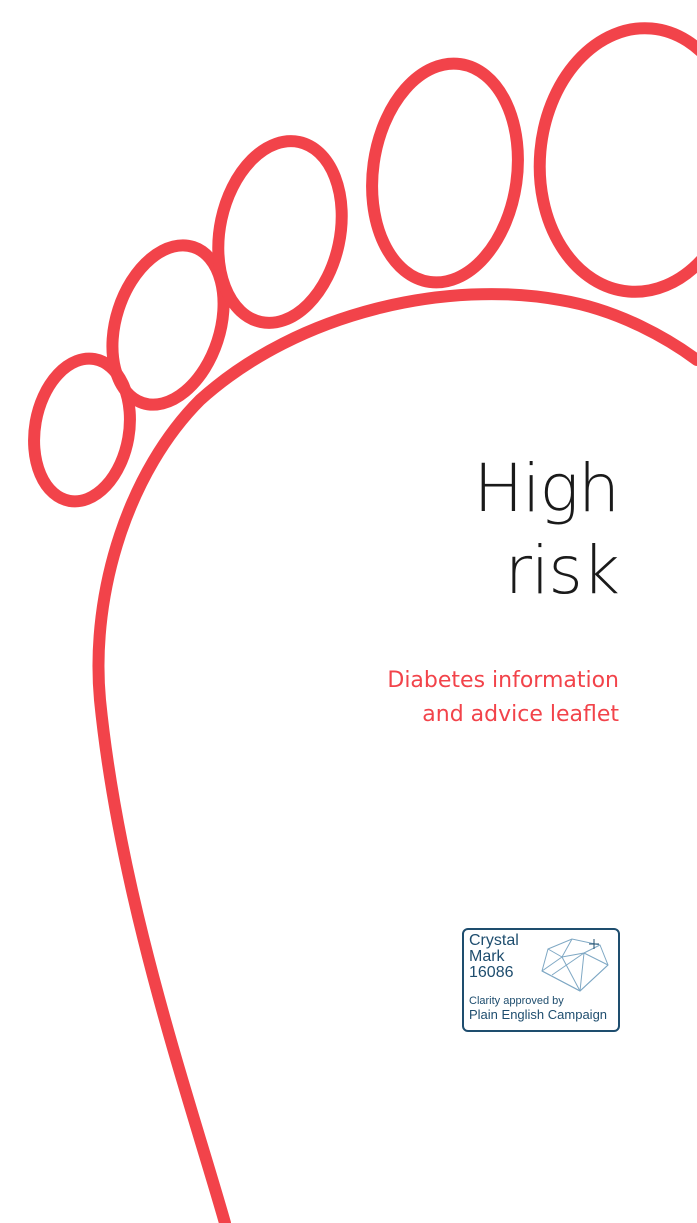 The width and height of the screenshot is (697, 1223). I want to click on toe-big, so click(613, 160).